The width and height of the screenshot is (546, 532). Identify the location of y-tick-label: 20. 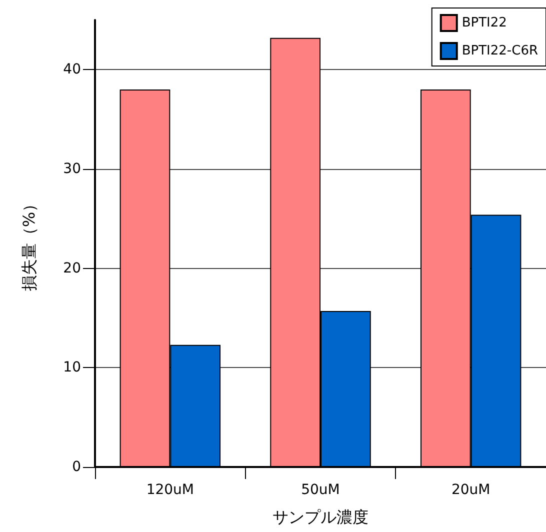
(72, 268).